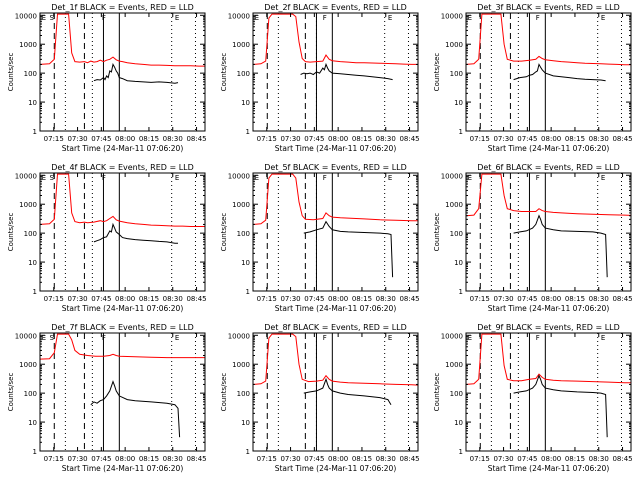 The height and width of the screenshot is (480, 640). What do you see at coordinates (122, 7) in the screenshot?
I see `plot-title: Det_1f BLACK = Events, RED = LLD` at bounding box center [122, 7].